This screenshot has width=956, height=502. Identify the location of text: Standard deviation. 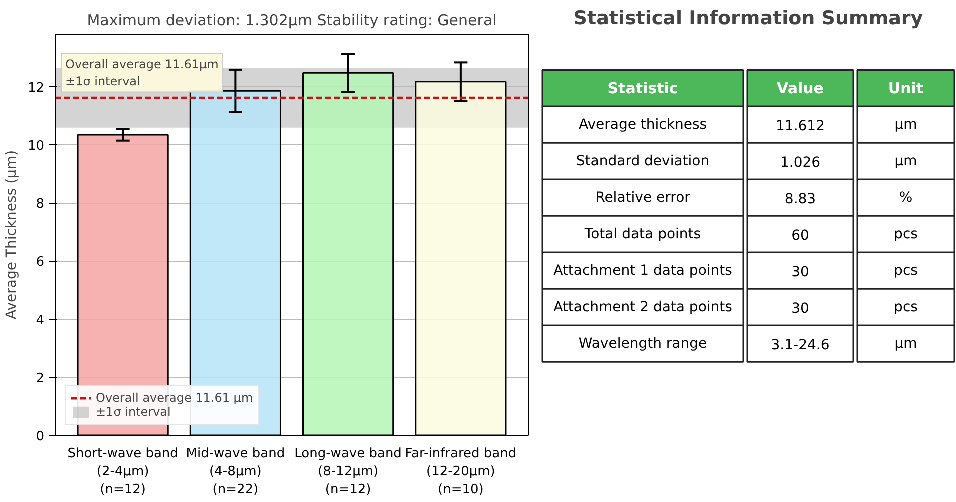
(643, 161).